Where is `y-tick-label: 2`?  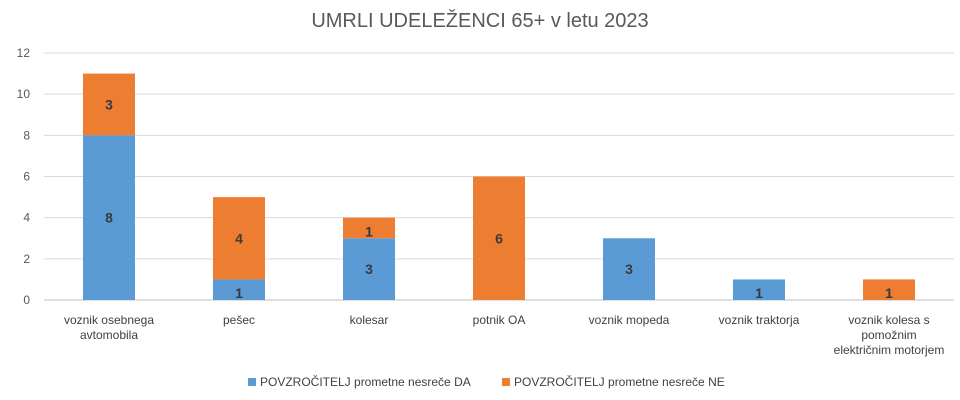
y-tick-label: 2 is located at coordinates (26, 259).